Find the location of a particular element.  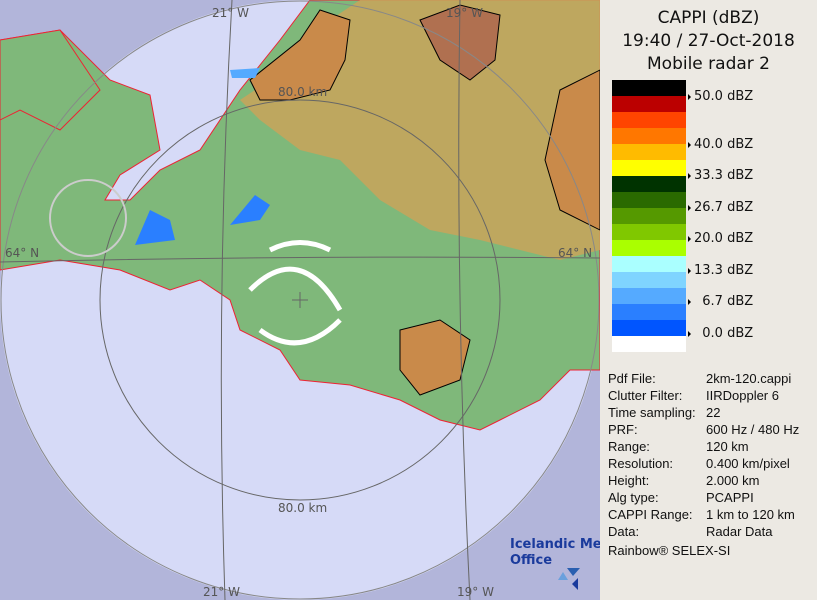

lon-label-21w-bottom: 21° W is located at coordinates (221, 592).